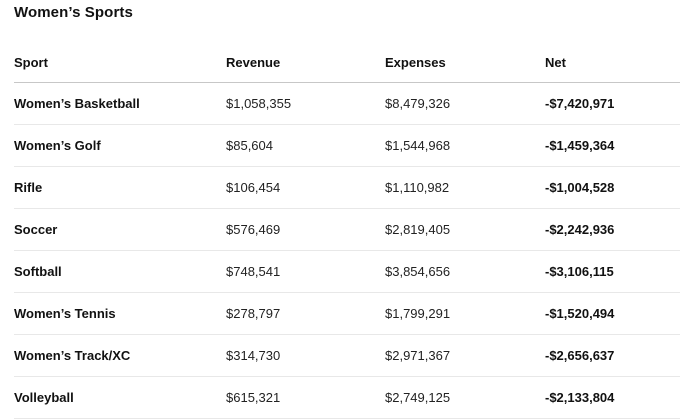  What do you see at coordinates (612, 355) in the screenshot?
I see `cell-net: -$2,656,637` at bounding box center [612, 355].